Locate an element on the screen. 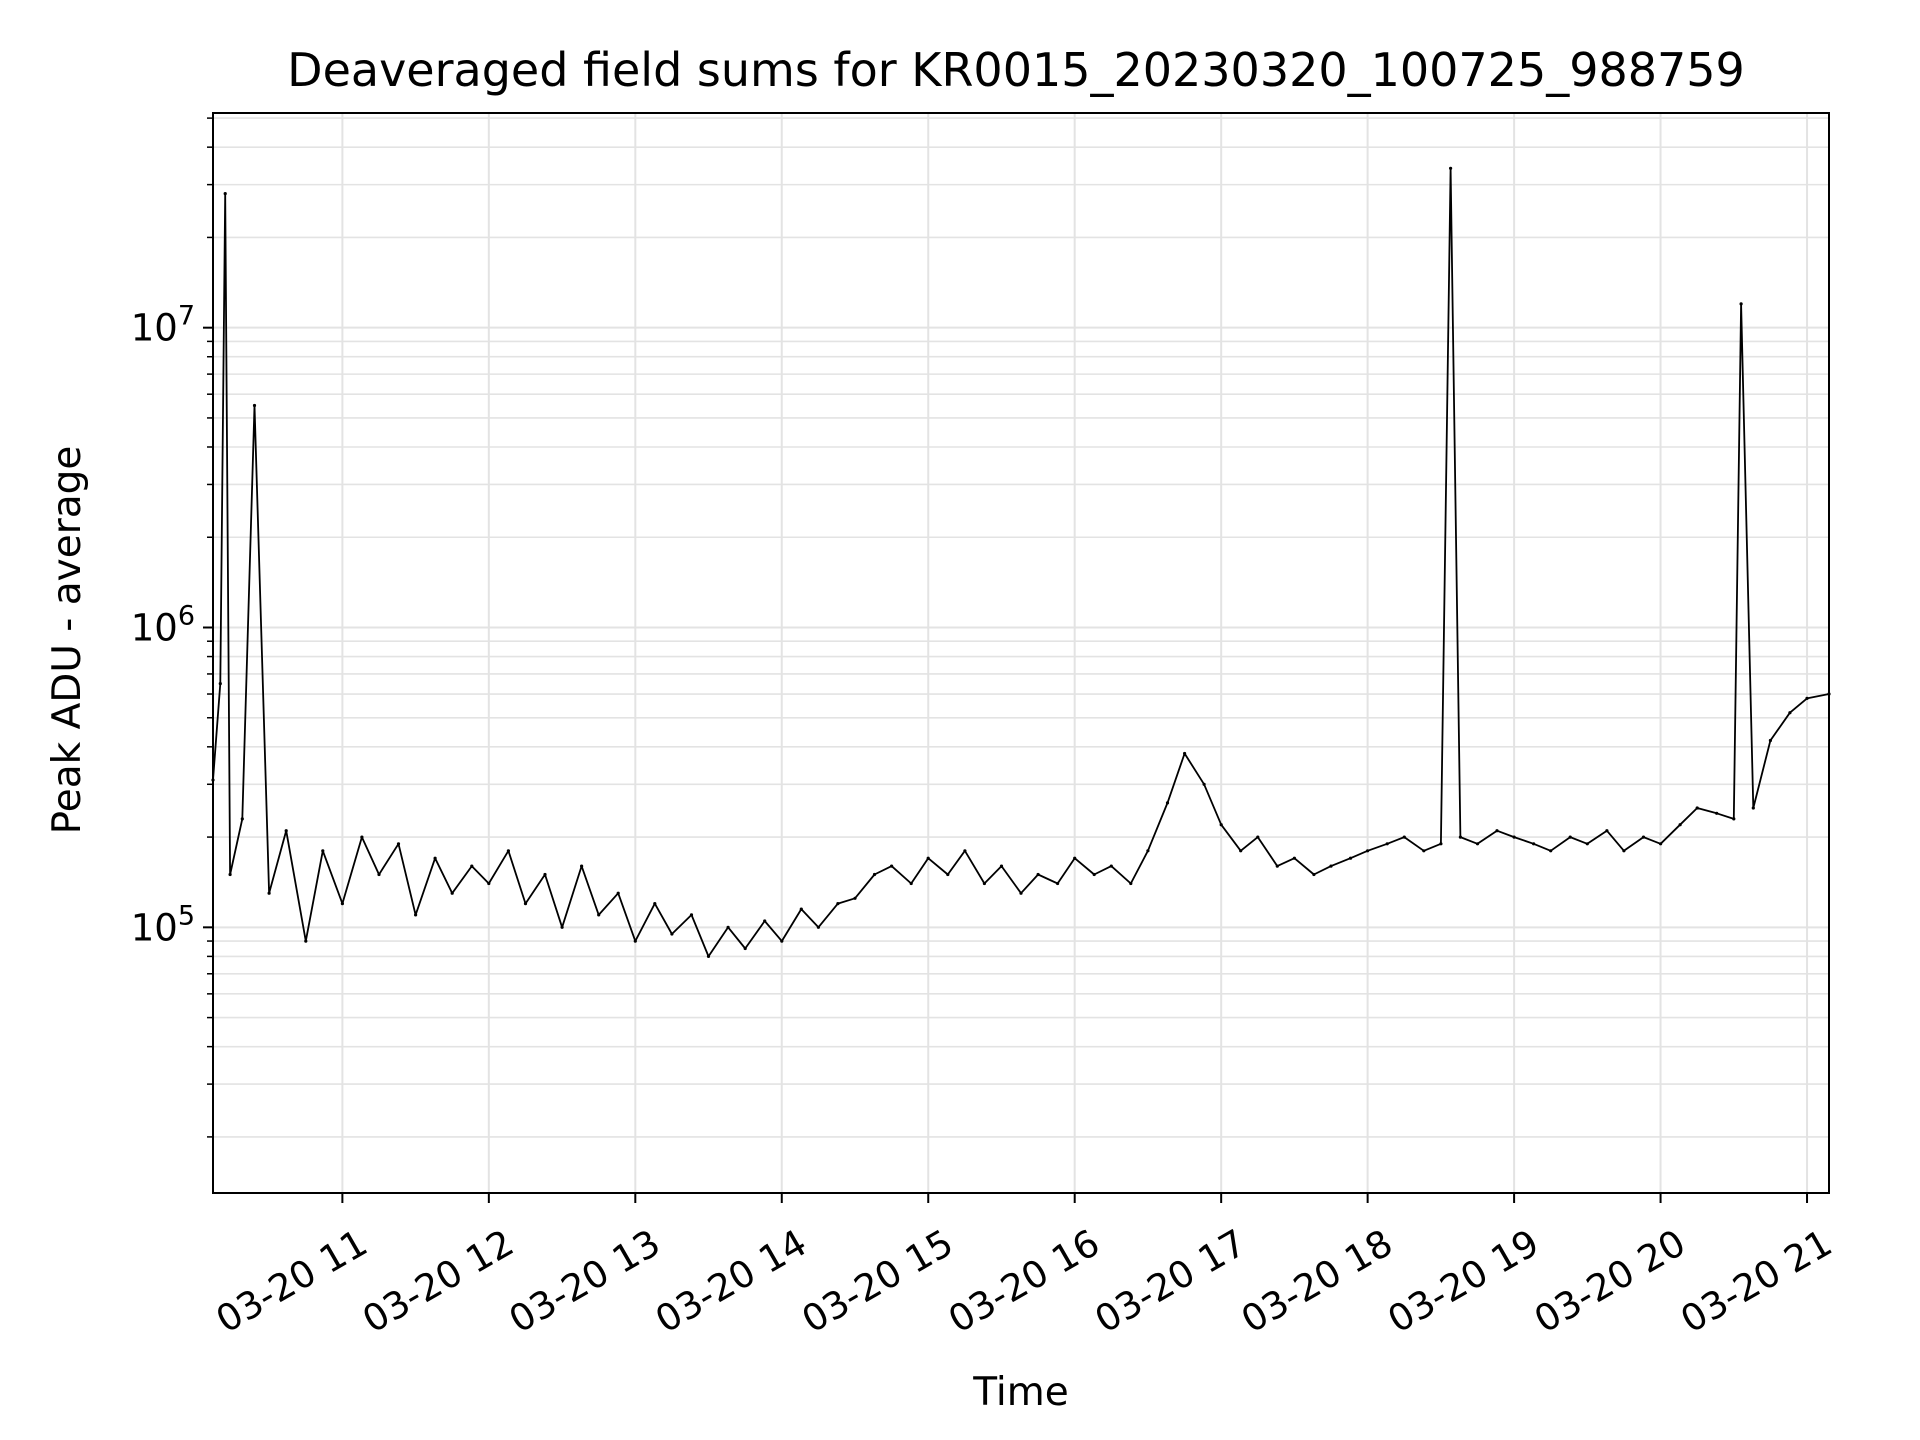 This screenshot has height=1440, width=1920. y-axis-label: Peak ADU - average is located at coordinates (67, 640).